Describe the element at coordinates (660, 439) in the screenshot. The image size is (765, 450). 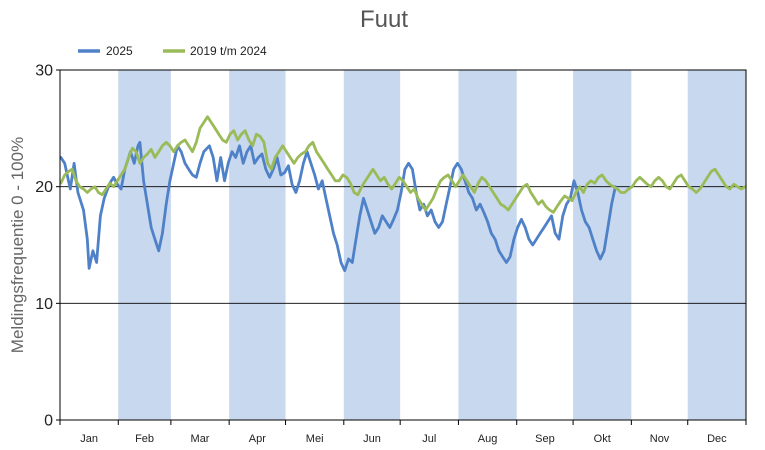
I see `x-tick-label-nov: Nov` at that location.